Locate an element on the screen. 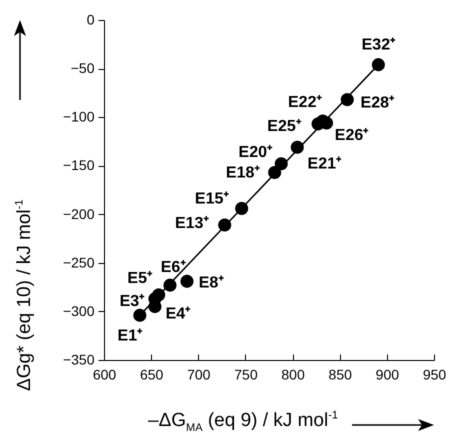 The width and height of the screenshot is (449, 444). x-tick-label: 900 is located at coordinates (388, 374).